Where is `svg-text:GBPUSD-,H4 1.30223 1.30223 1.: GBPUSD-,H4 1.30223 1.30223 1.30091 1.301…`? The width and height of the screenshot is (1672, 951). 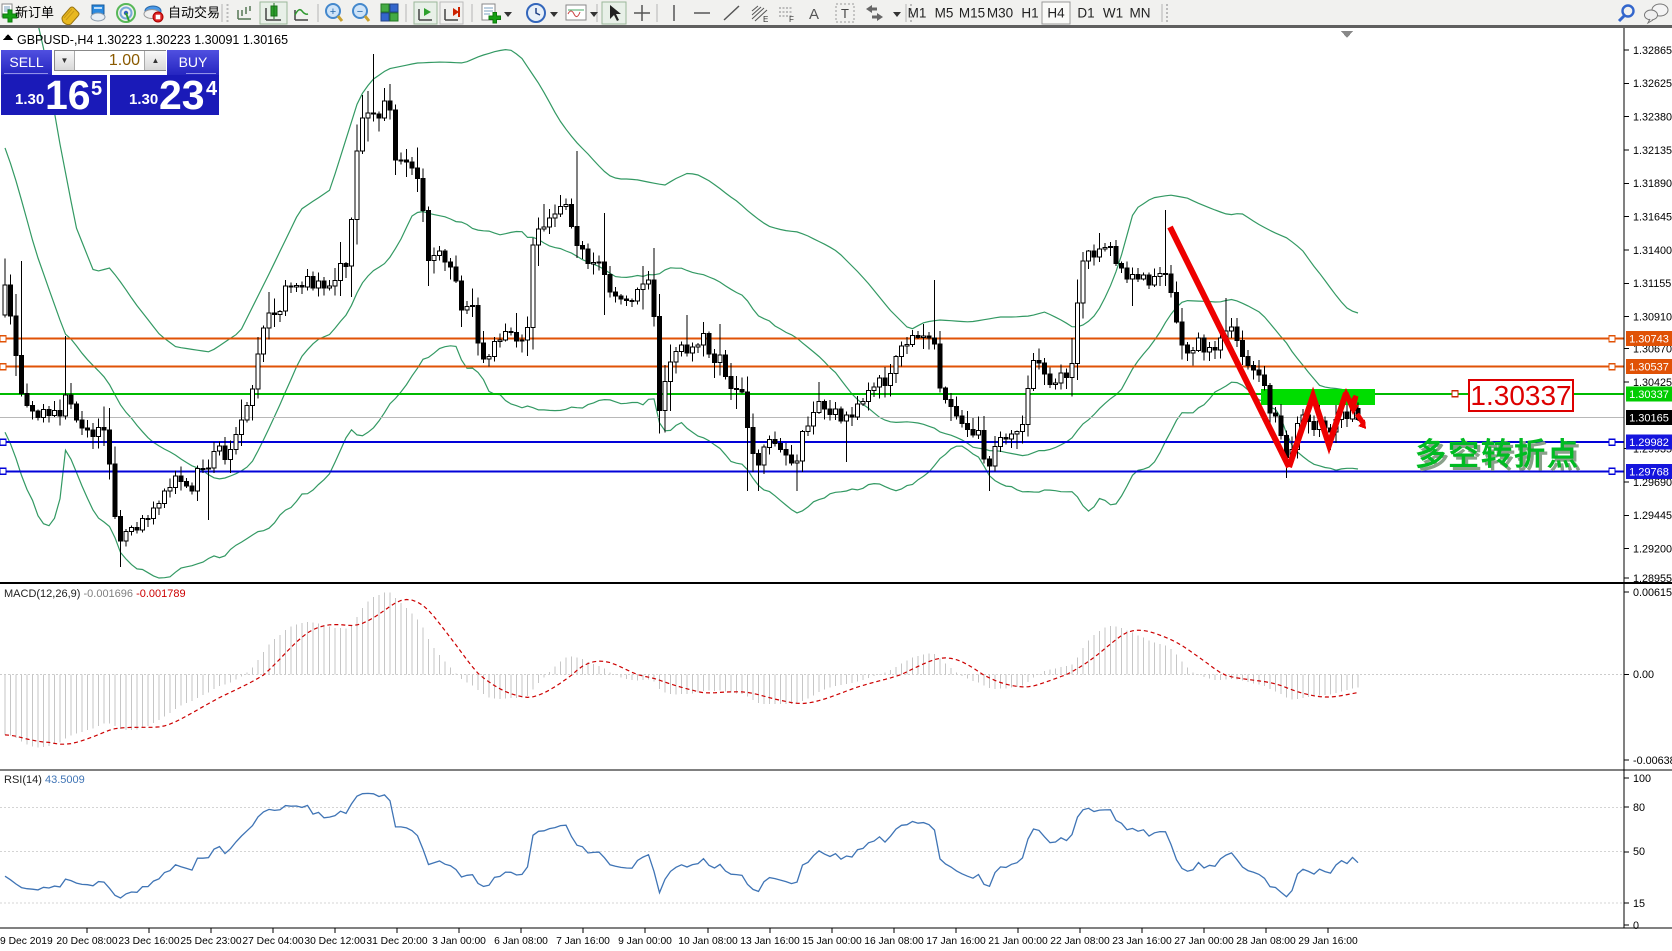 svg-text:GBPUSD-,H4 1.30223 1.30223 1.: GBPUSD-,H4 1.30223 1.30223 1.30091 1.301… is located at coordinates (152, 40).